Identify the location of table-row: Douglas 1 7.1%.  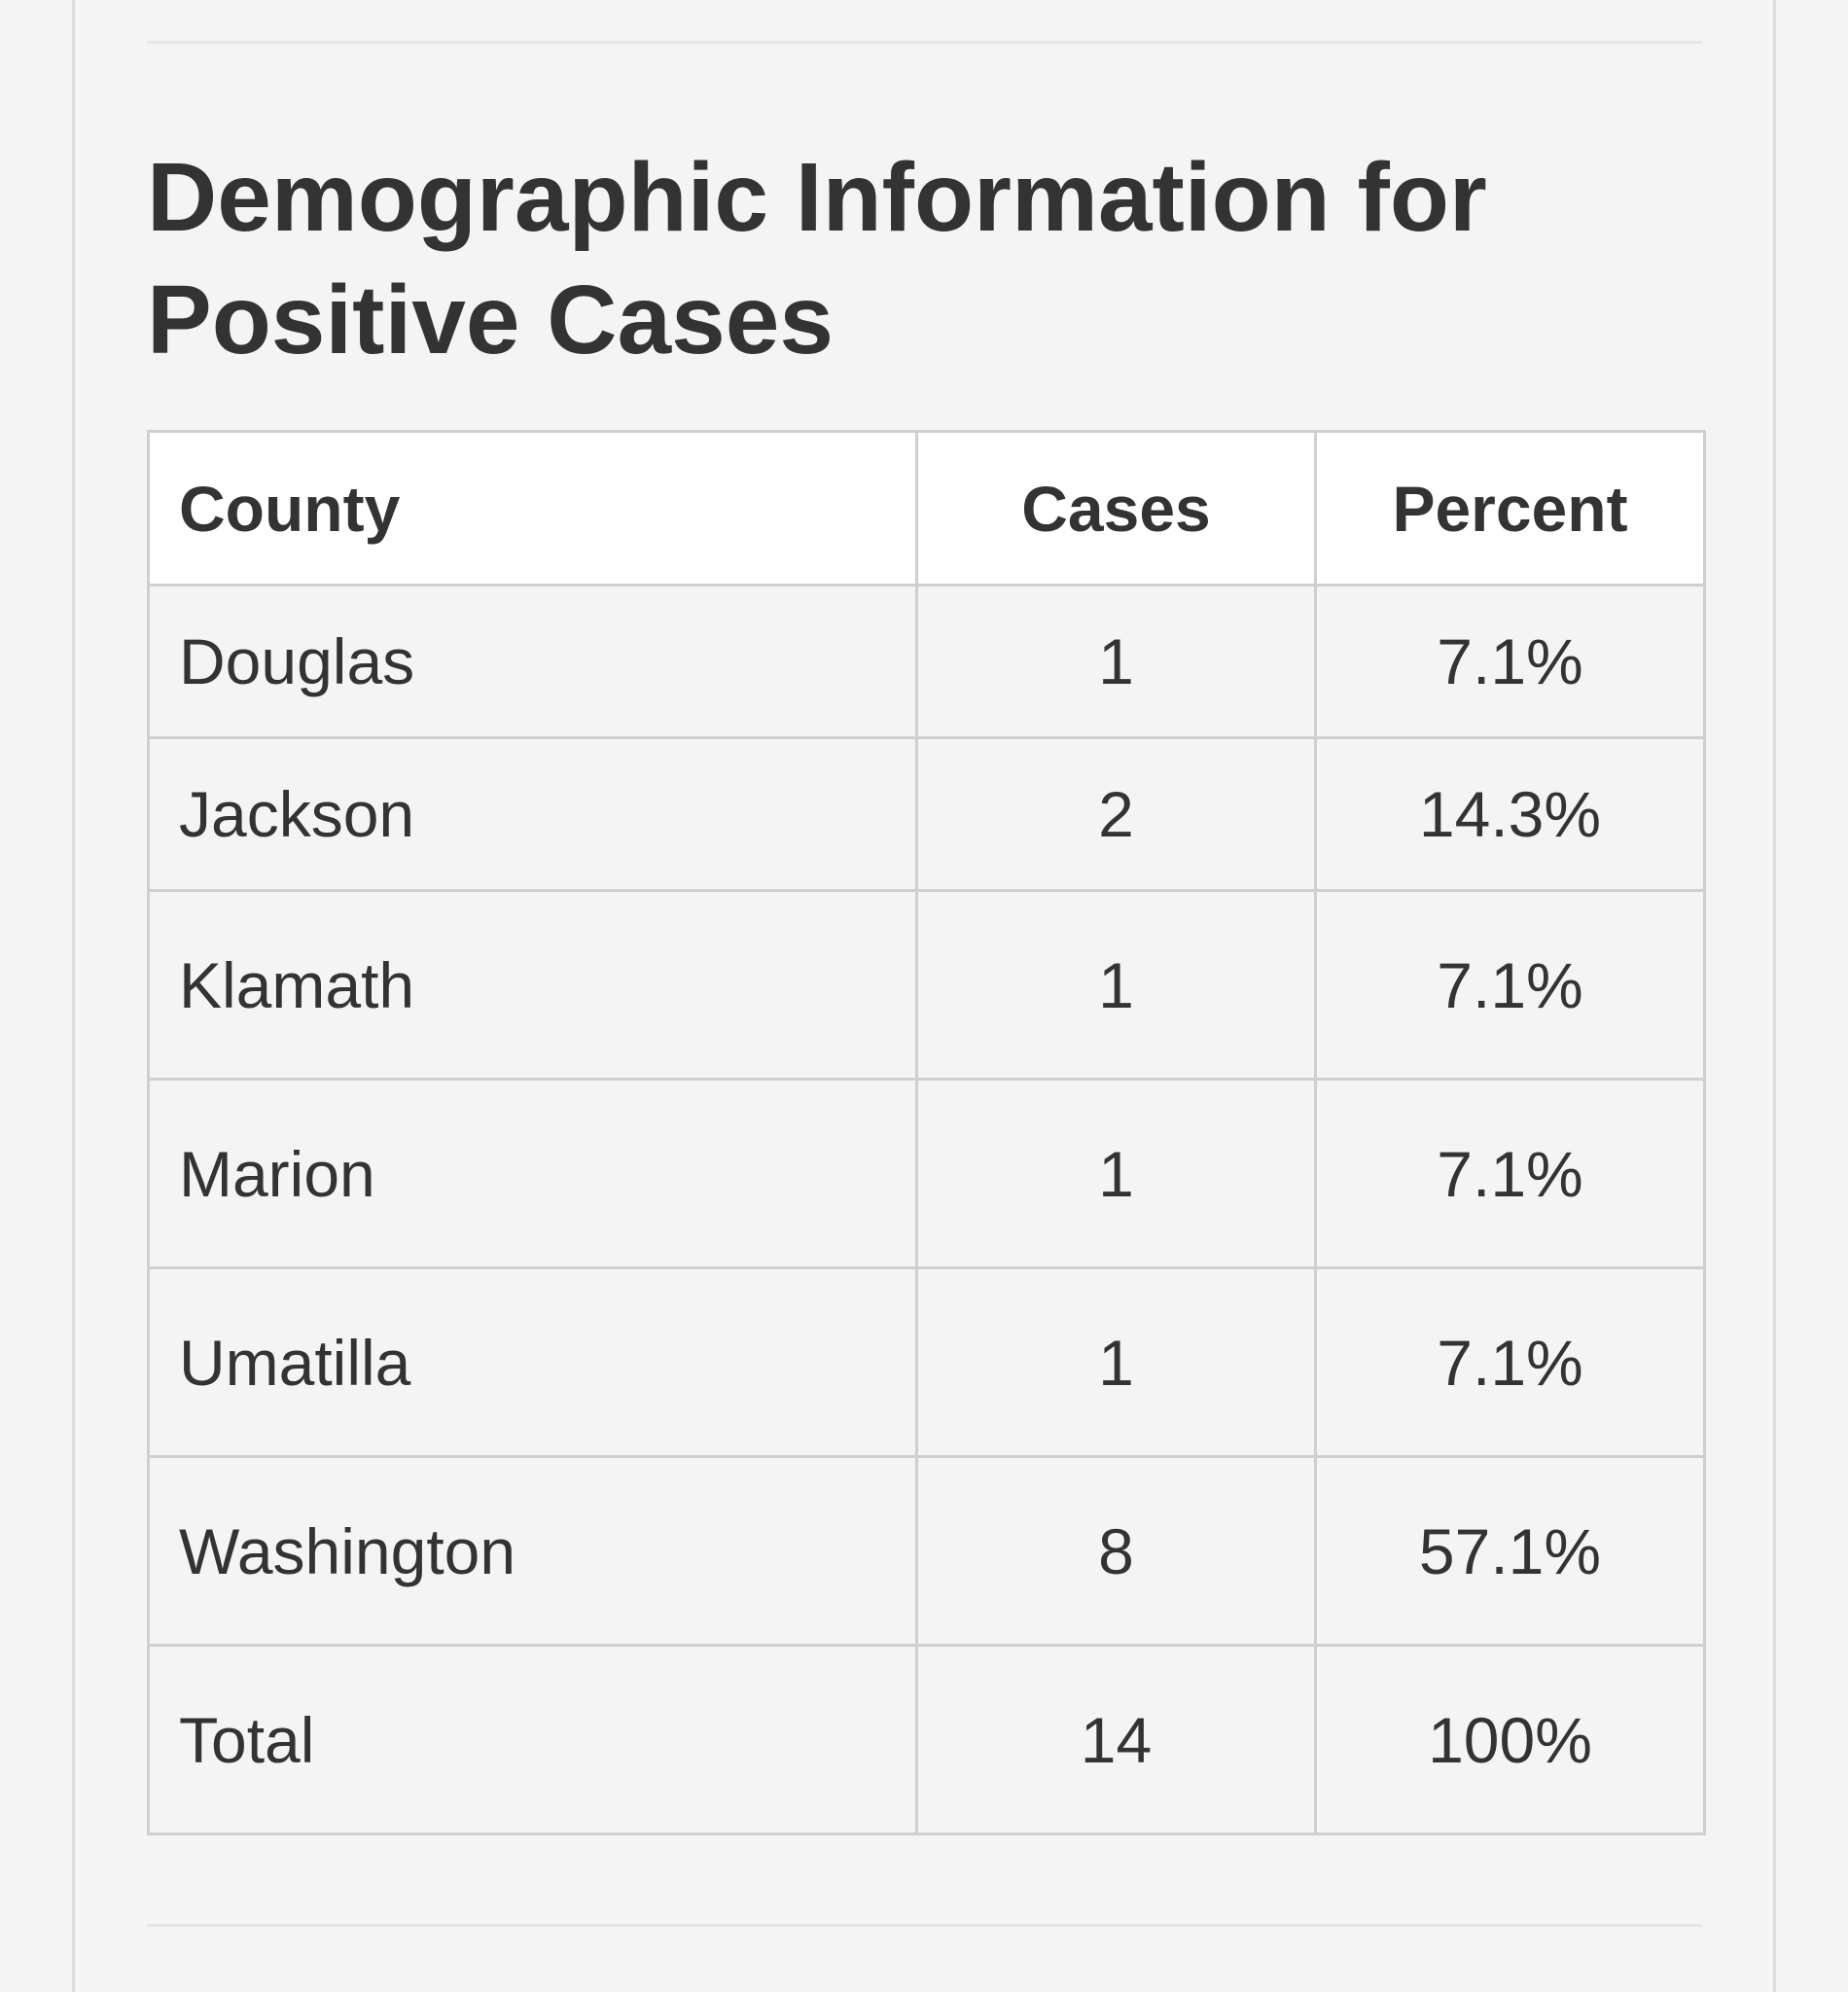
(927, 661).